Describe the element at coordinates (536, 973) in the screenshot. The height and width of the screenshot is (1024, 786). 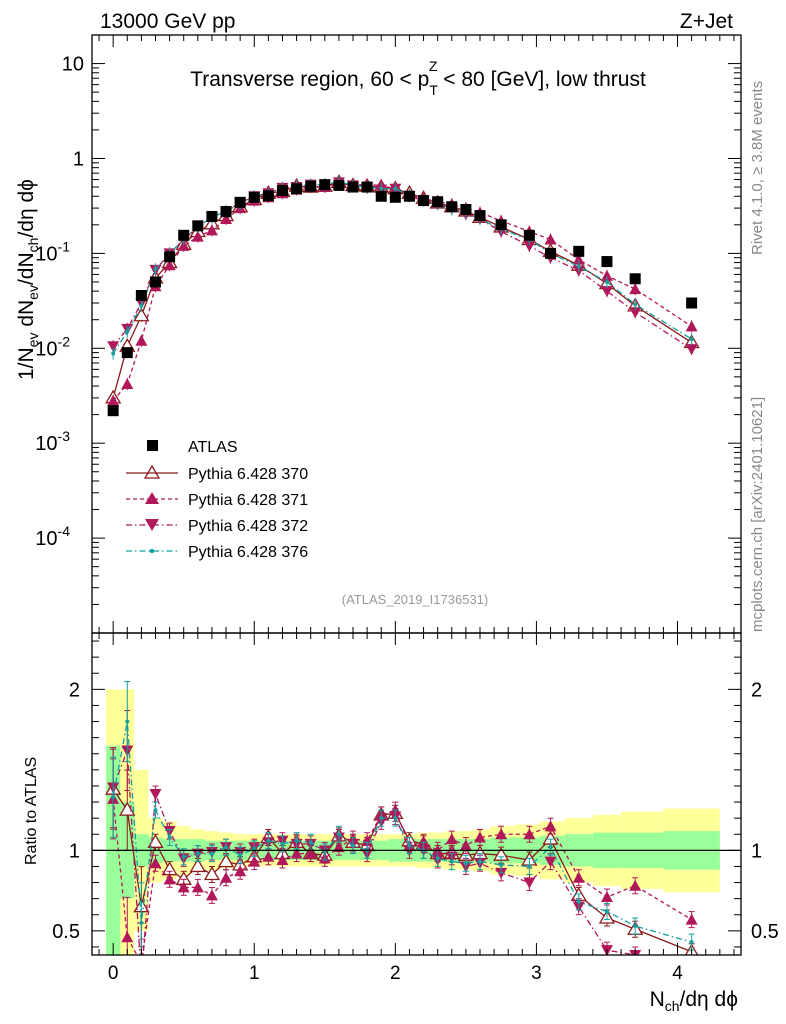
I see `x-tick-label: 3` at that location.